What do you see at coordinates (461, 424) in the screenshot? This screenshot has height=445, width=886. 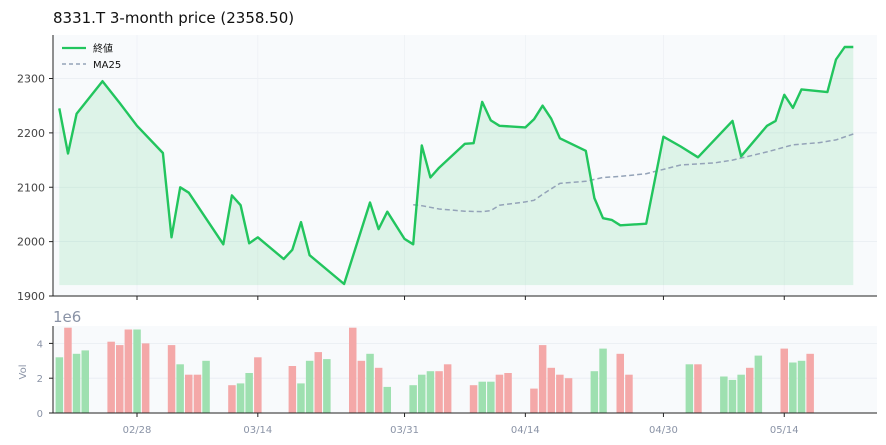 I see `volume-x-axis: 02/28 03/14 03/31 04/14 04/30 05/14` at bounding box center [461, 424].